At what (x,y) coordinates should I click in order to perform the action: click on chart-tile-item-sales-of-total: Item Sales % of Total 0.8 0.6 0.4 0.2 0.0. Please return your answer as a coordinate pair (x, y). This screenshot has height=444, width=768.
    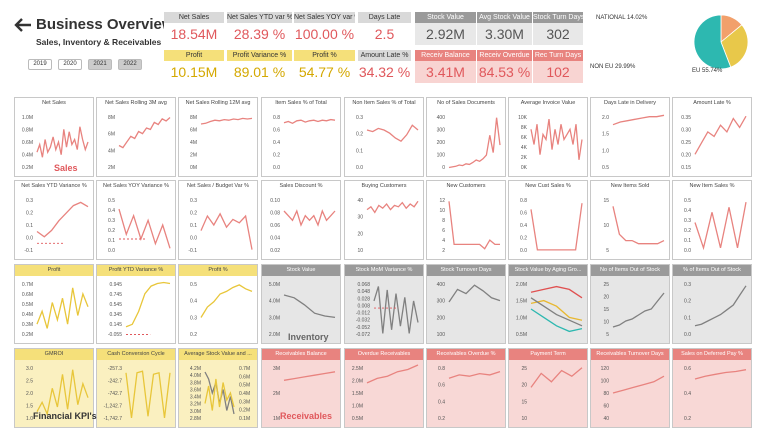
    Looking at the image, I should click on (301, 137).